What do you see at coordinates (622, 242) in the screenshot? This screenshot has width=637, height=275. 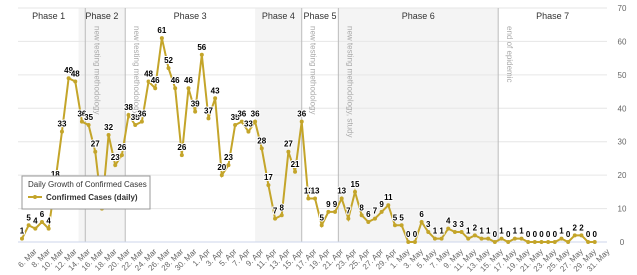 I see `y-tick-label: 0` at bounding box center [622, 242].